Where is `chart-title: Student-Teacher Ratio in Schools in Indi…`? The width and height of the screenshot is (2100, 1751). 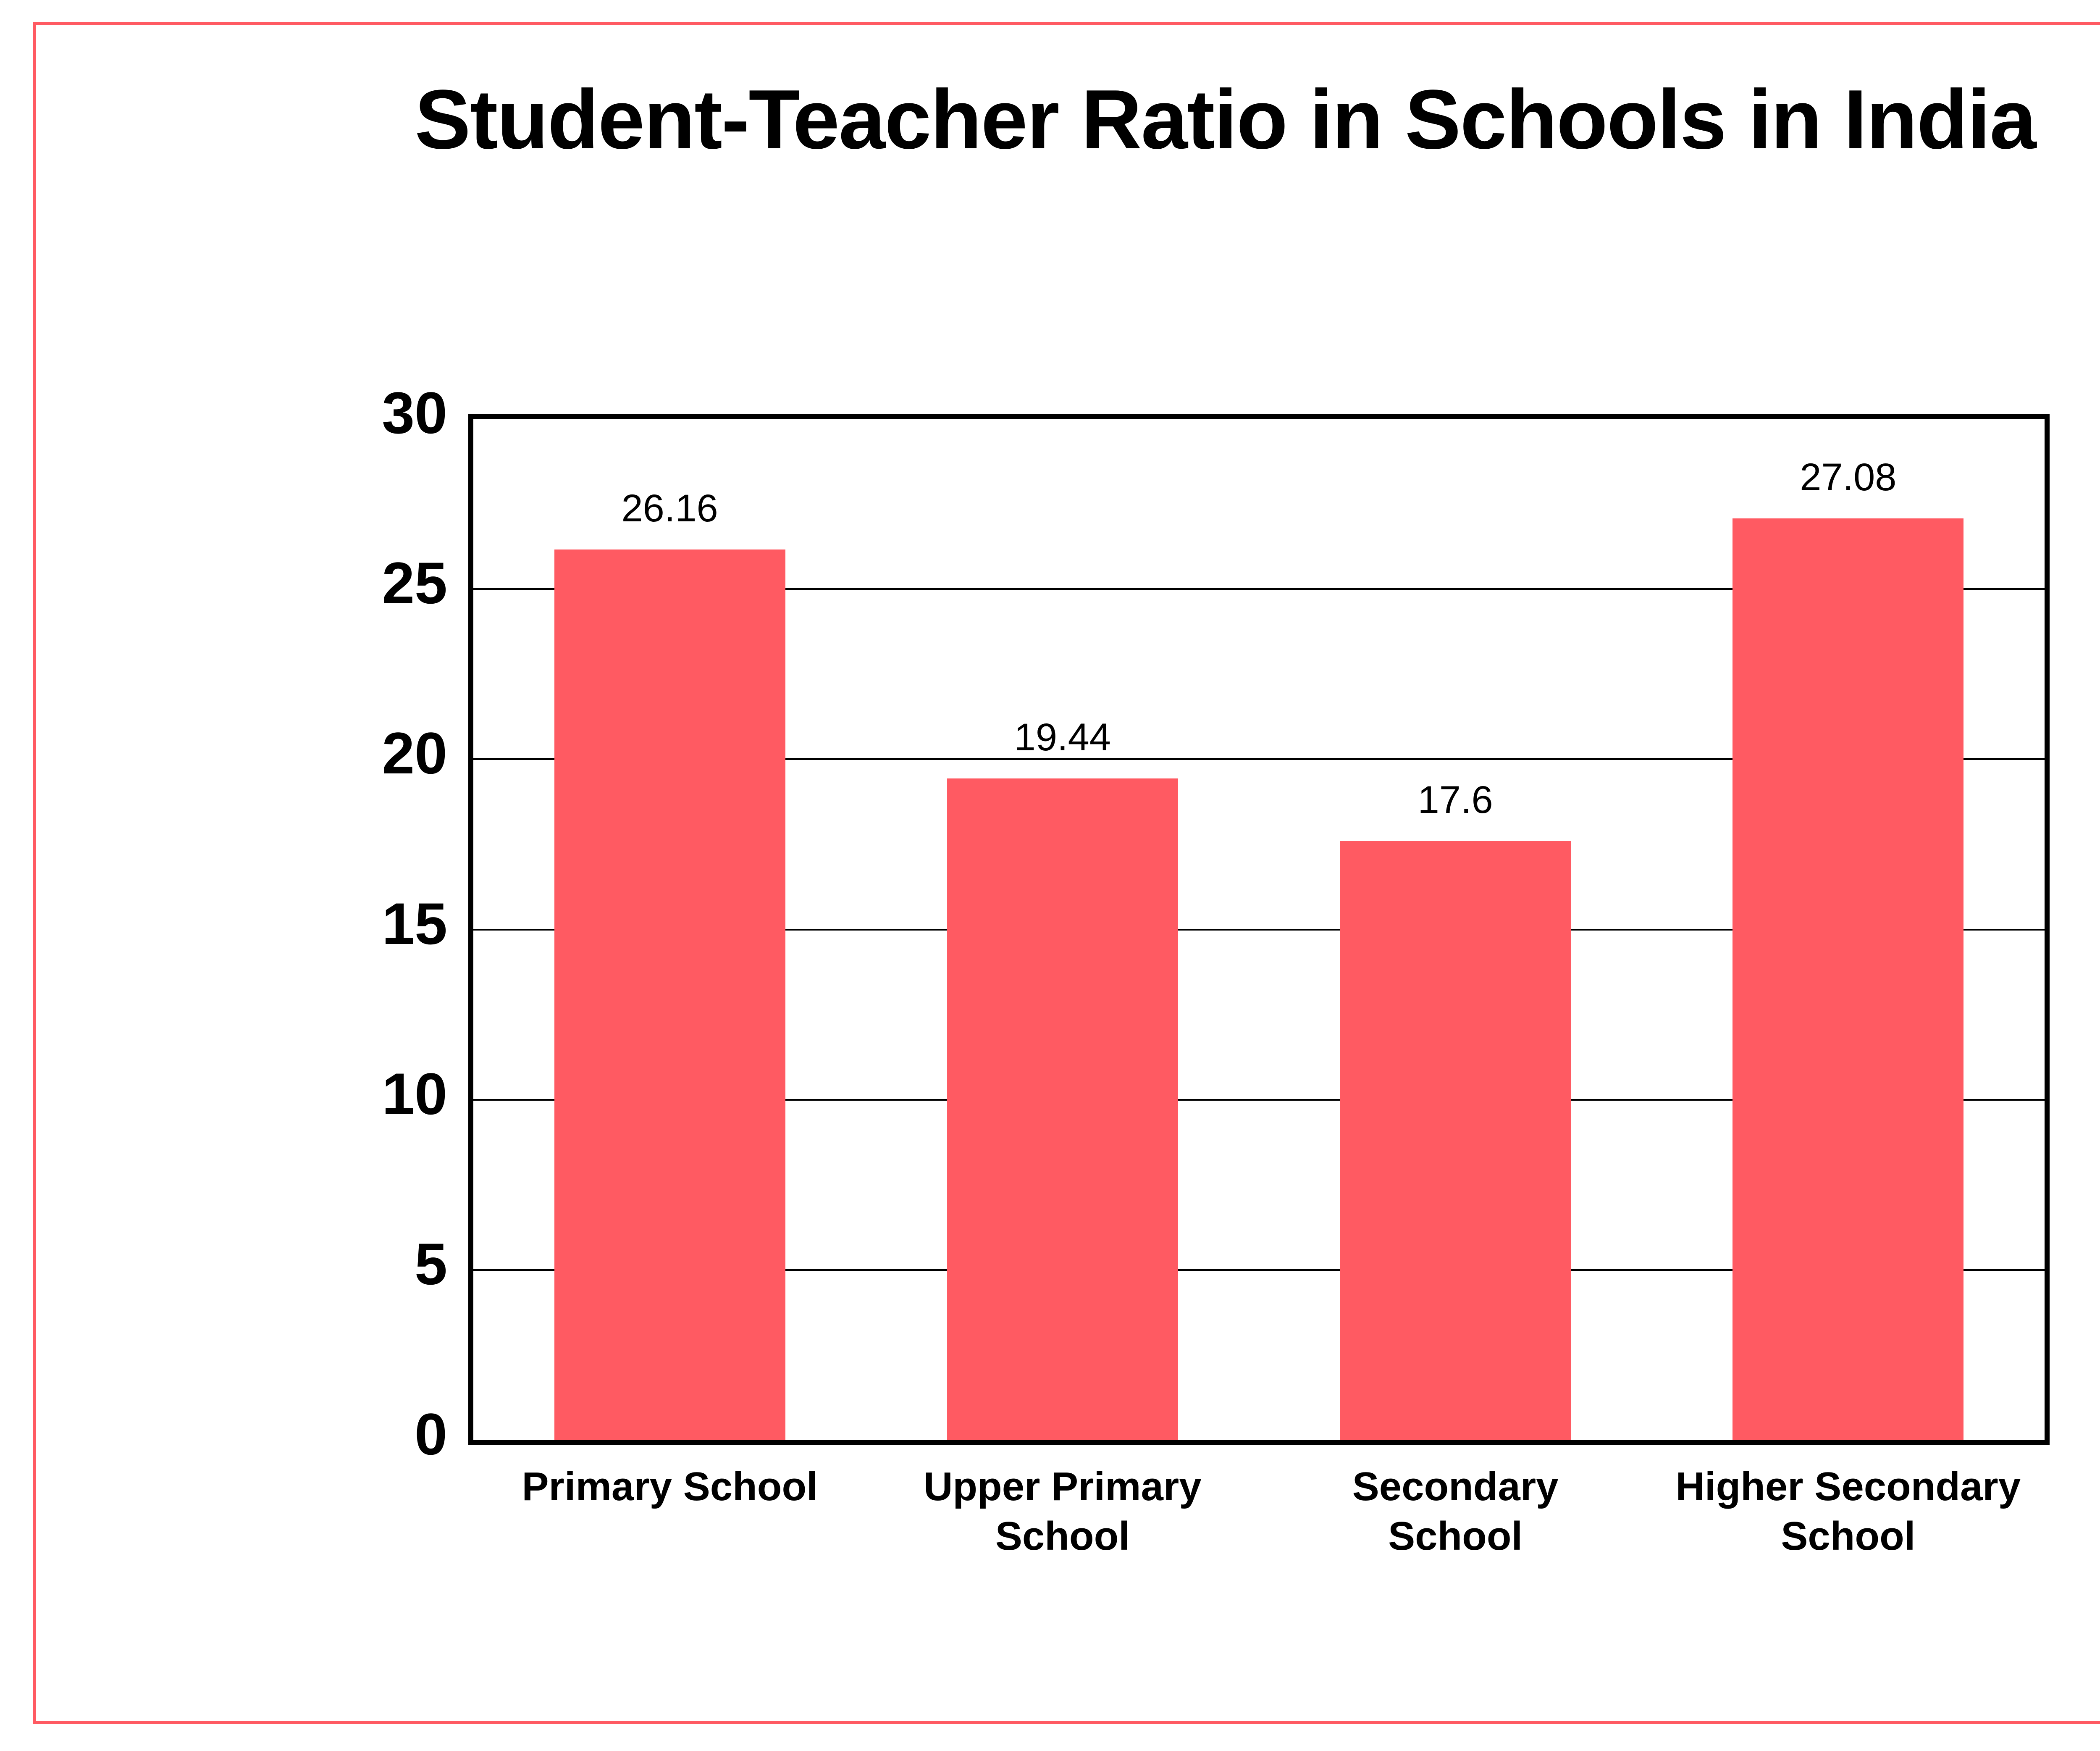 chart-title: Student-Teacher Ratio in Schools in Indi… is located at coordinates (1225, 119).